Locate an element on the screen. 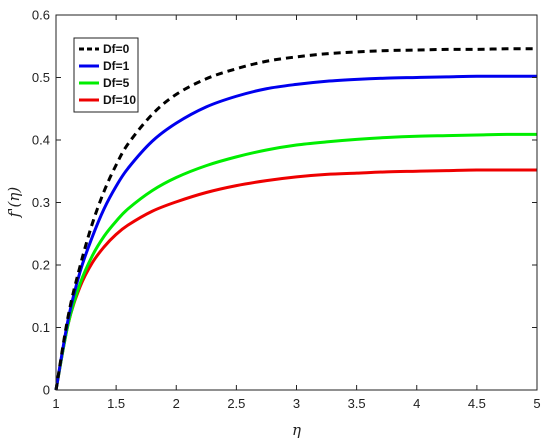  y-tick-label: 0.6 is located at coordinates (41, 15).